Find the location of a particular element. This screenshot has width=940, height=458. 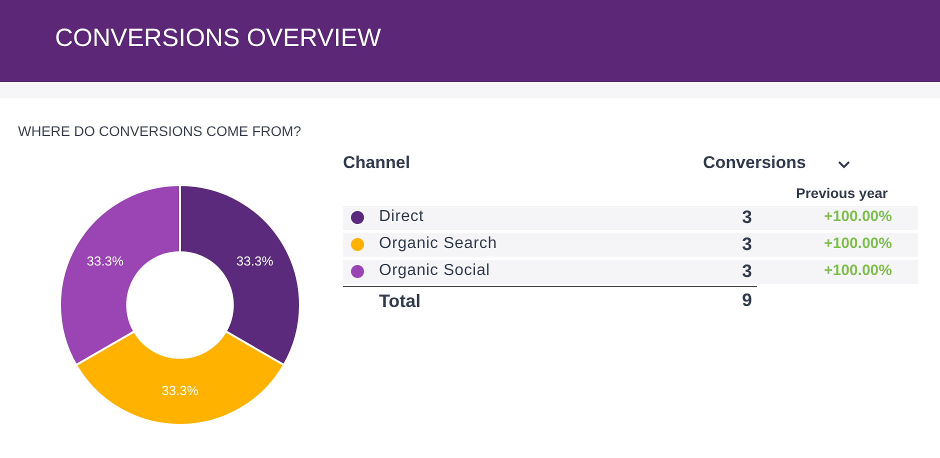

text: 9 is located at coordinates (747, 300).